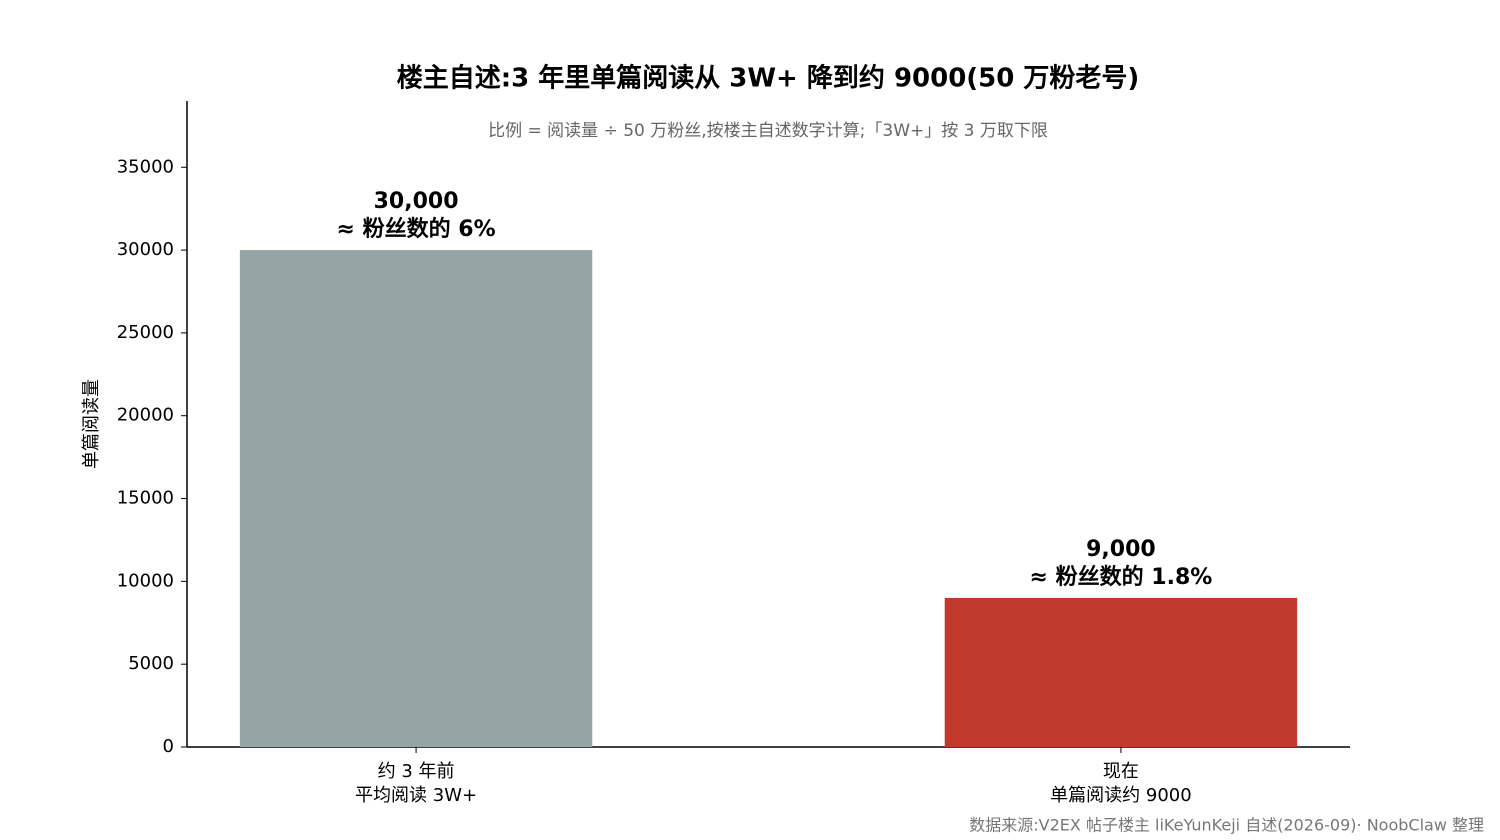 The height and width of the screenshot is (840, 1500). Describe the element at coordinates (416, 229) in the screenshot. I see `value-annotation: ≈ 粉丝数的 6%` at that location.